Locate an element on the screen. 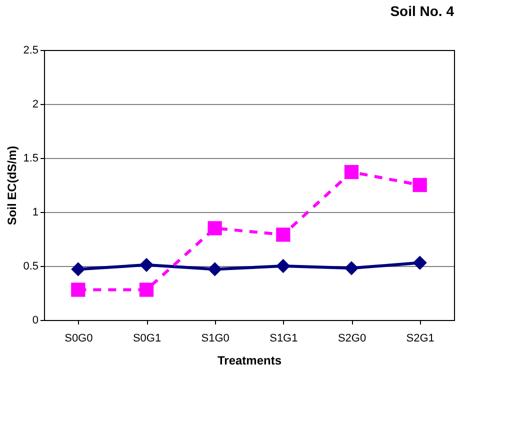 The height and width of the screenshot is (443, 519). y-axis-title: Soil EC(dS/m) is located at coordinates (12, 186).